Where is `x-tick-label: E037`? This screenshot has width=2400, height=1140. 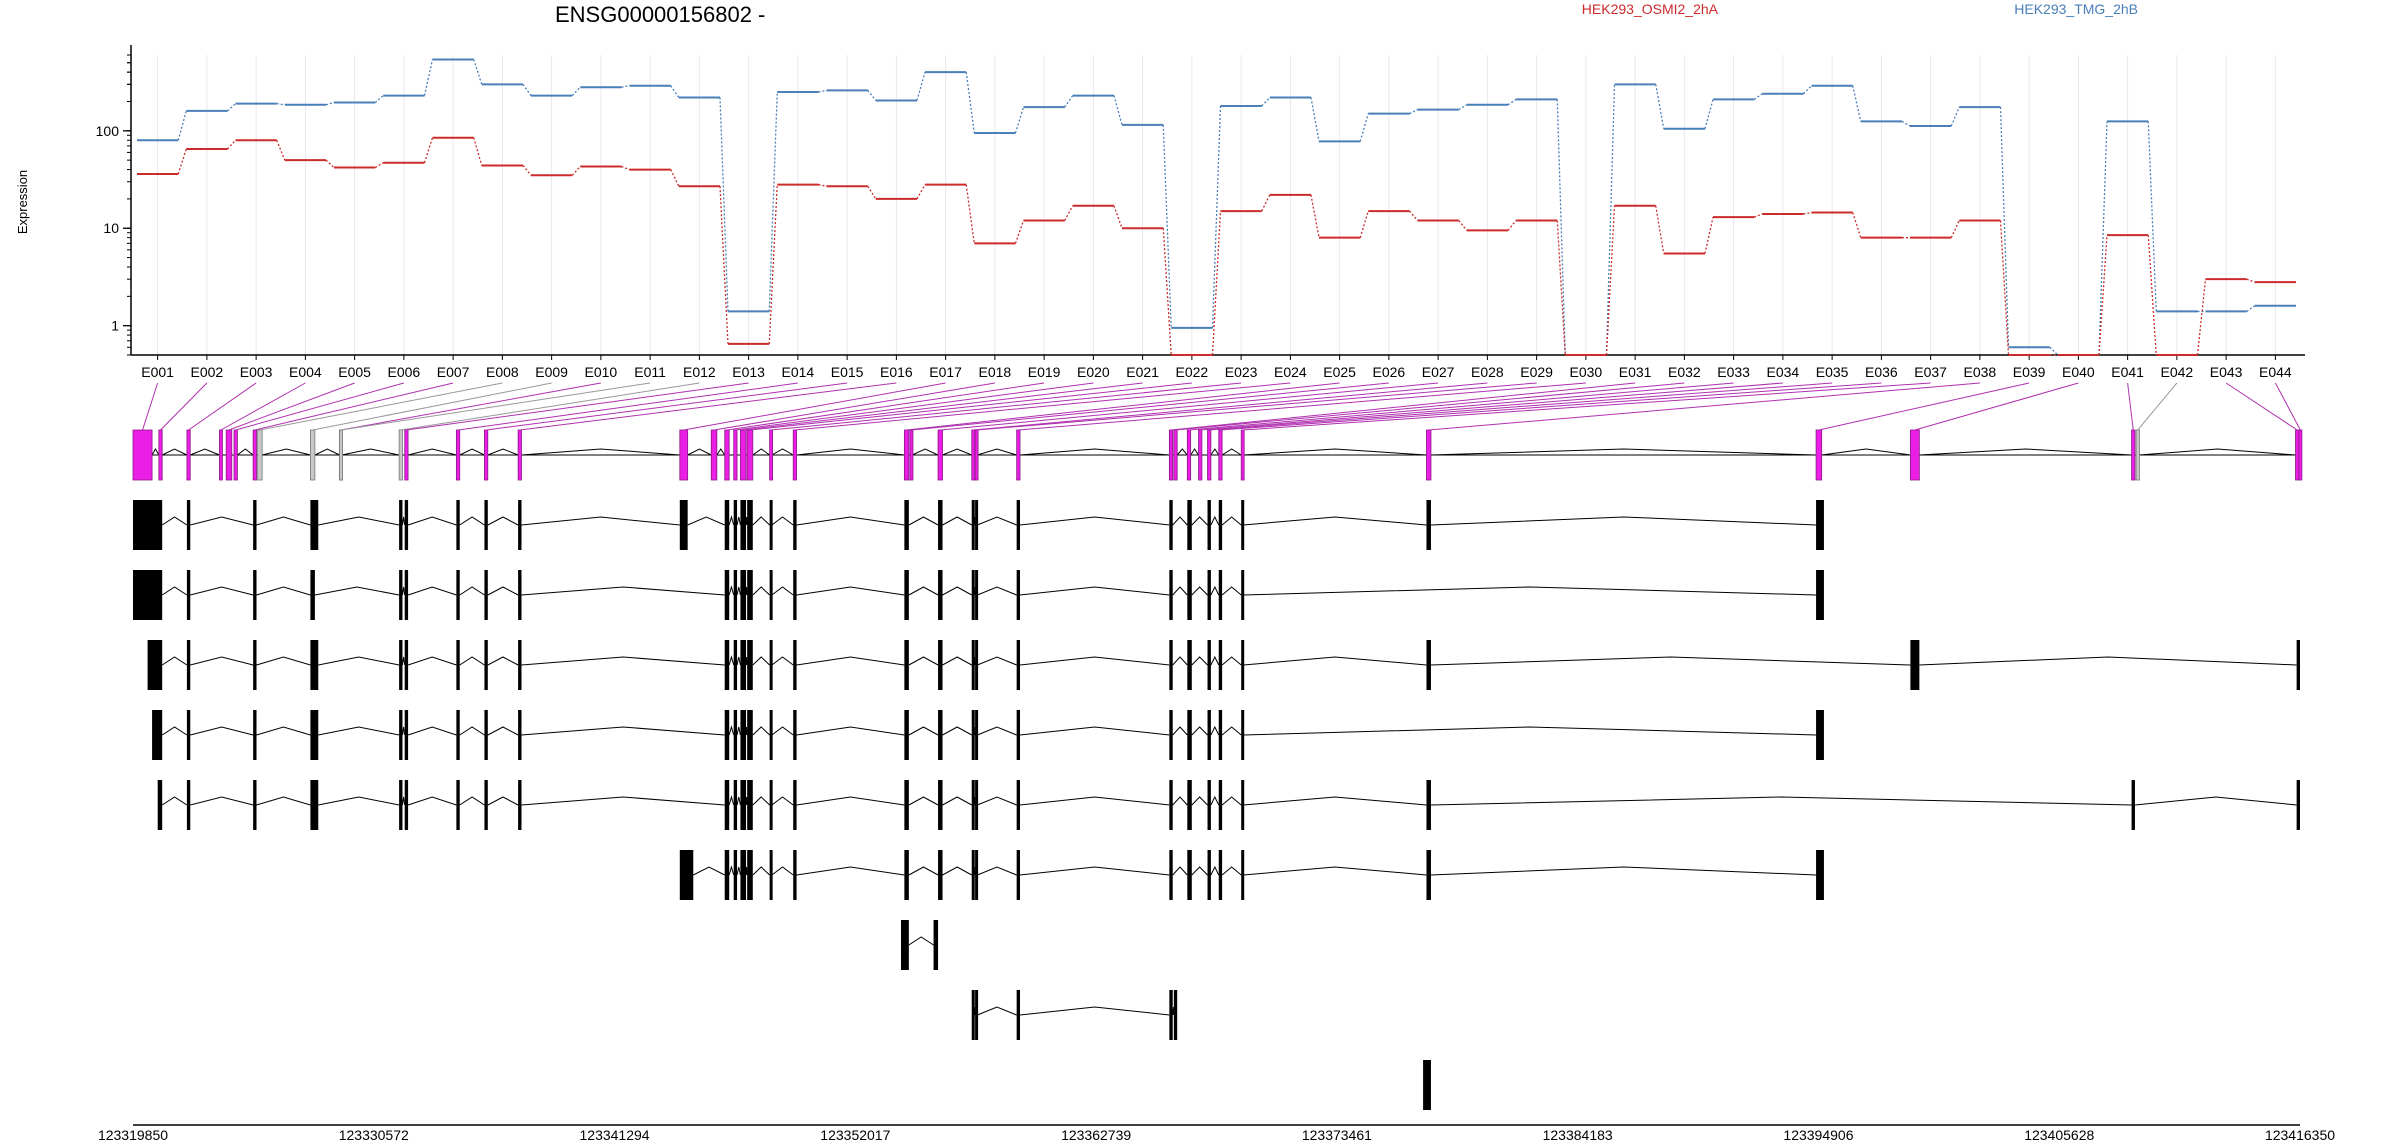 x-tick-label: E037 is located at coordinates (1930, 372).